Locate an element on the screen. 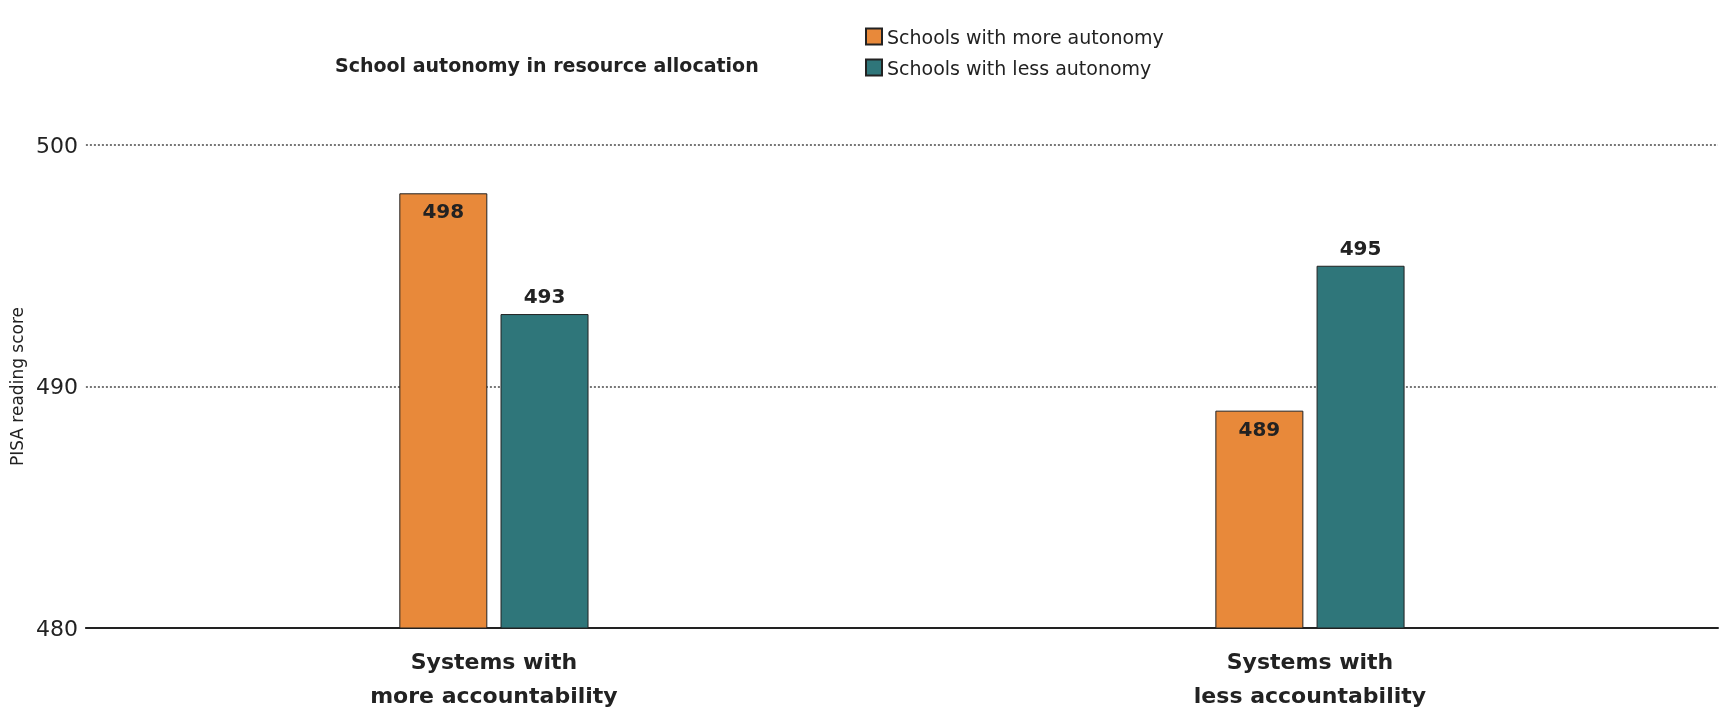 Image resolution: width=1728 pixels, height=728 pixels. x-tick-label: Systems with more accountability is located at coordinates (494, 678).